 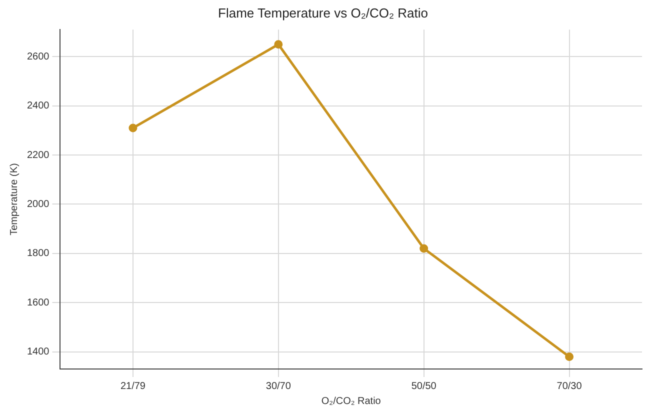 I want to click on y-tick-label: 2400, so click(x=38, y=106).